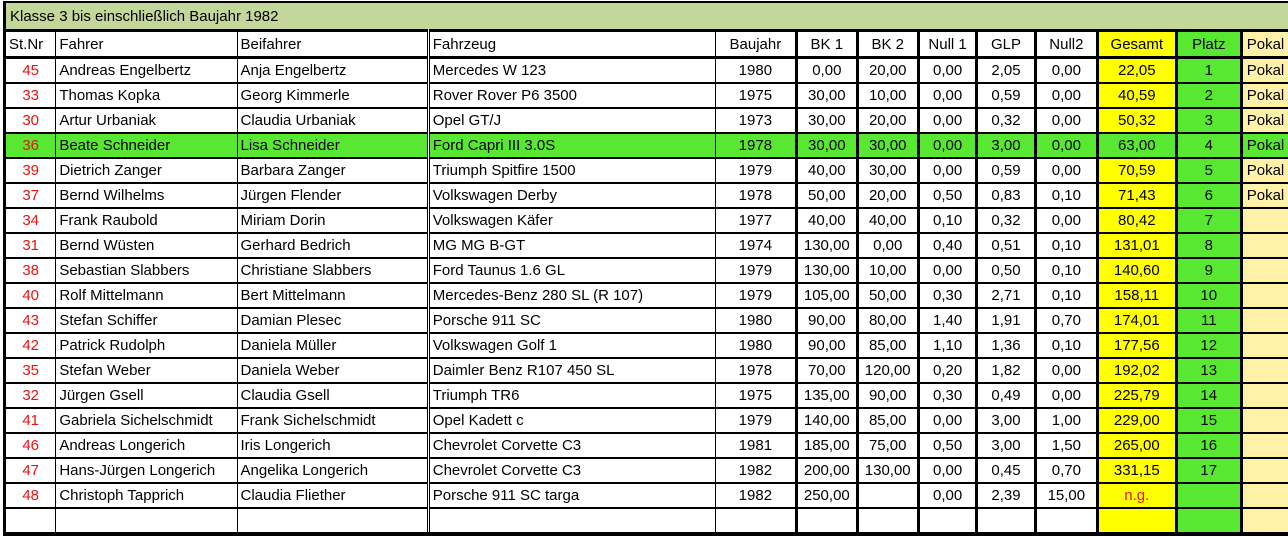  Describe the element at coordinates (332, 370) in the screenshot. I see `cell-beifahrer: Daniela Weber` at that location.